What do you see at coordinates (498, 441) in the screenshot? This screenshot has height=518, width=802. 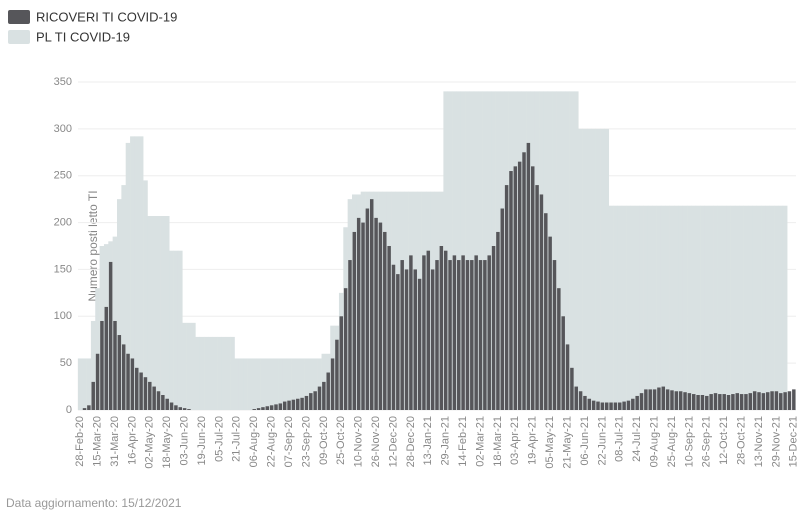 I see `x-tick-label: 18-Mar-21` at bounding box center [498, 441].